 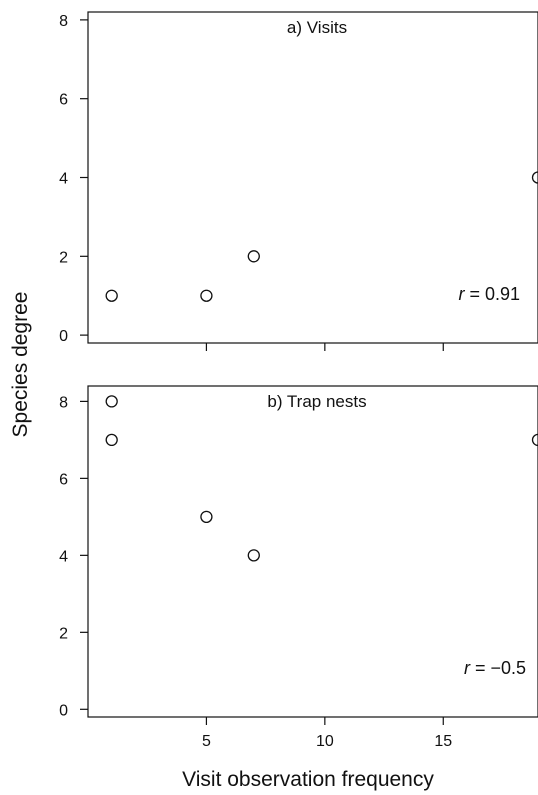 What do you see at coordinates (325, 741) in the screenshot?
I see `x-tick-label: 10` at bounding box center [325, 741].